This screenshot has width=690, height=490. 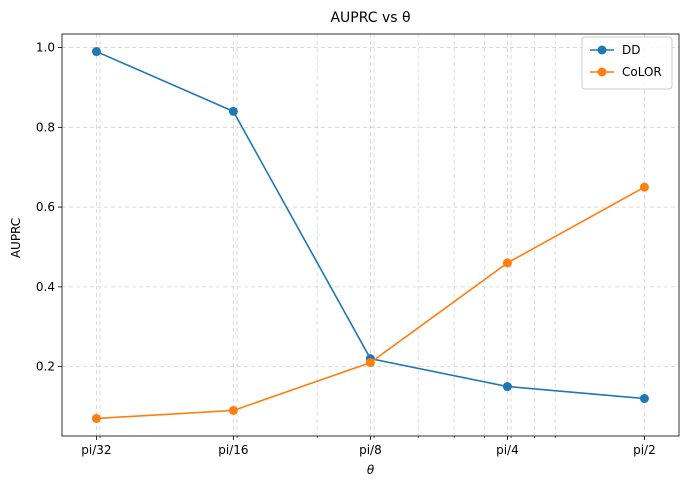 I want to click on y-tick-label: 1.0, so click(x=45, y=48).